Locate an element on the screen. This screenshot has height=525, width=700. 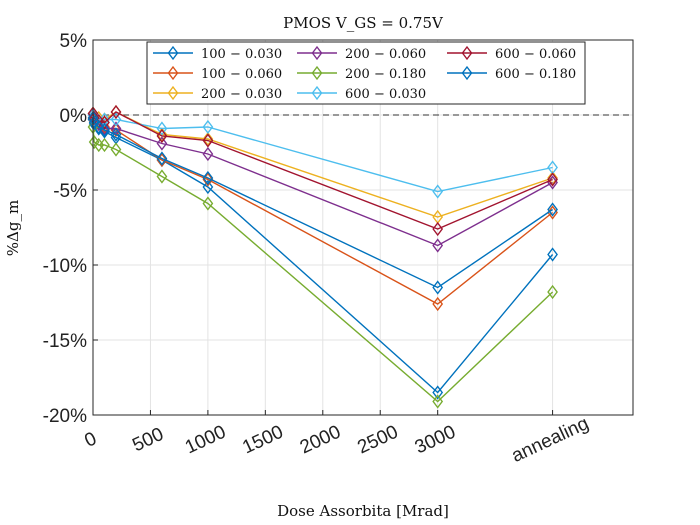
y-tick-labels: 5% 0% -5% -10% -15% -20% is located at coordinates (65, 229).